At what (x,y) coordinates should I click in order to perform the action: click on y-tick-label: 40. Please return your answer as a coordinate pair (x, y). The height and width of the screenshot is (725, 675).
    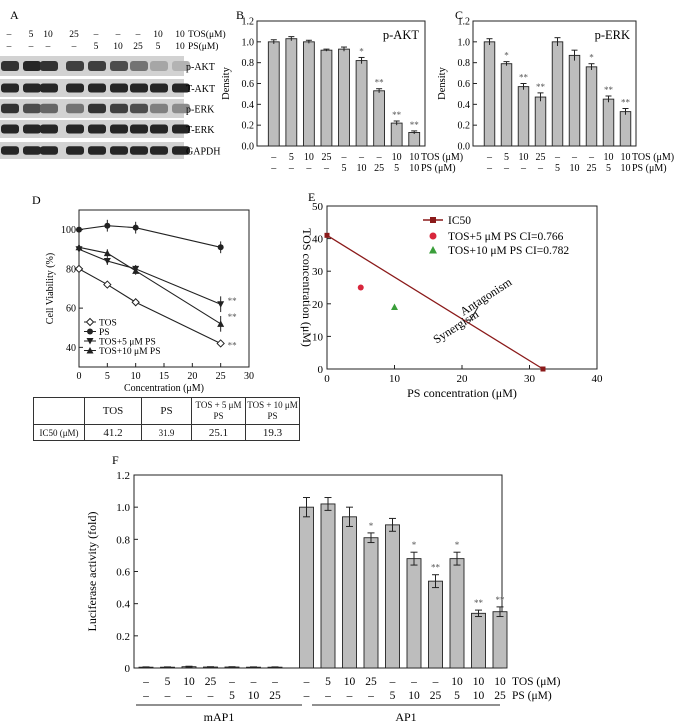
    Looking at the image, I should click on (318, 240).